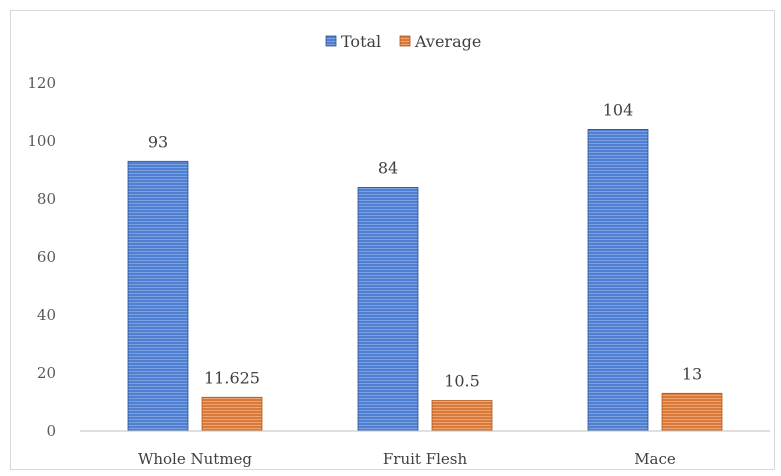 This screenshot has height=476, width=781. What do you see at coordinates (46, 199) in the screenshot?
I see `y-tick-label: 80` at bounding box center [46, 199].